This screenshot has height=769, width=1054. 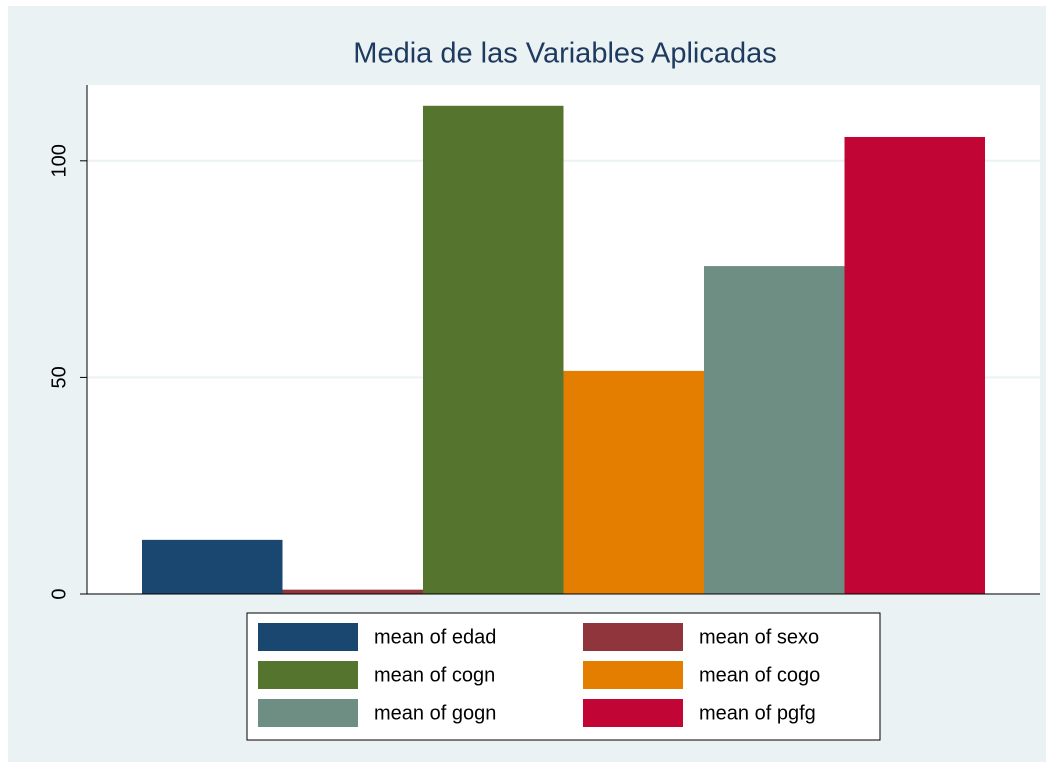 What do you see at coordinates (759, 675) in the screenshot?
I see `legend-label: mean of cogo` at bounding box center [759, 675].